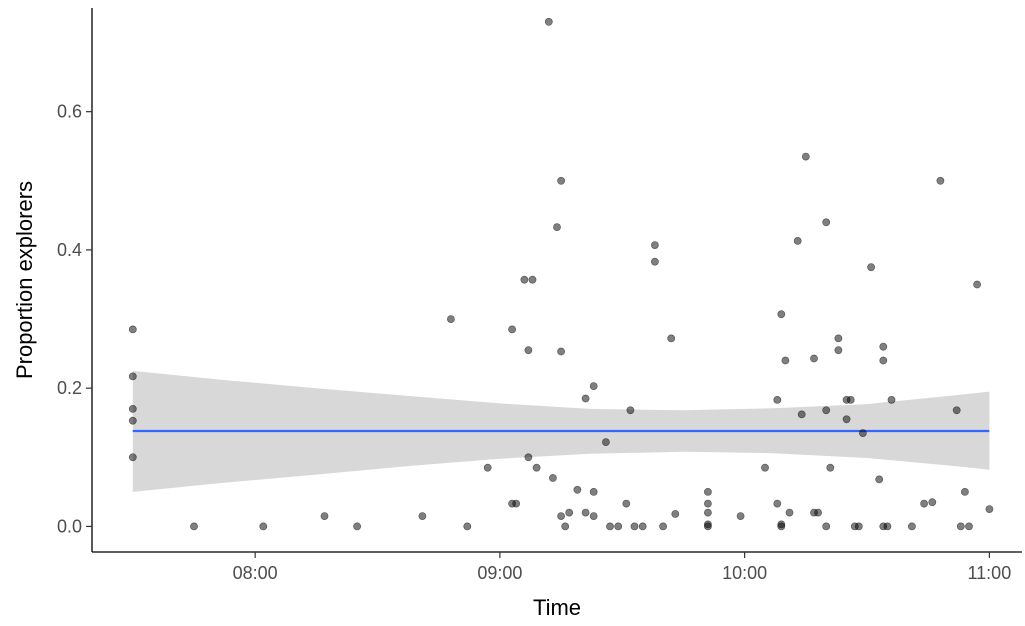 Image resolution: width=1025 pixels, height=626 pixels. I want to click on x-tick-label: 08:00, so click(255, 573).